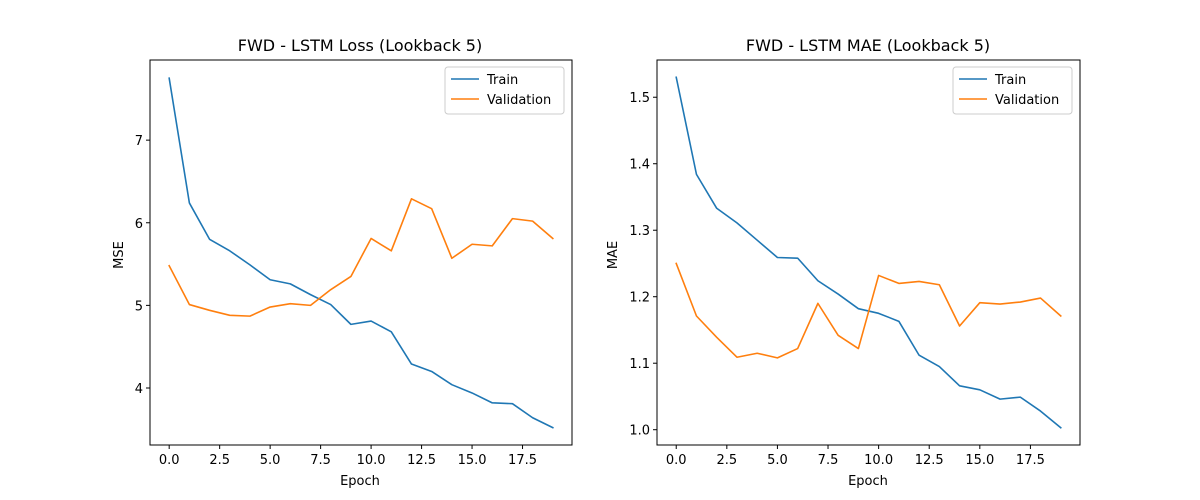  I want to click on mae-x-tick-label: 12.5, so click(929, 460).